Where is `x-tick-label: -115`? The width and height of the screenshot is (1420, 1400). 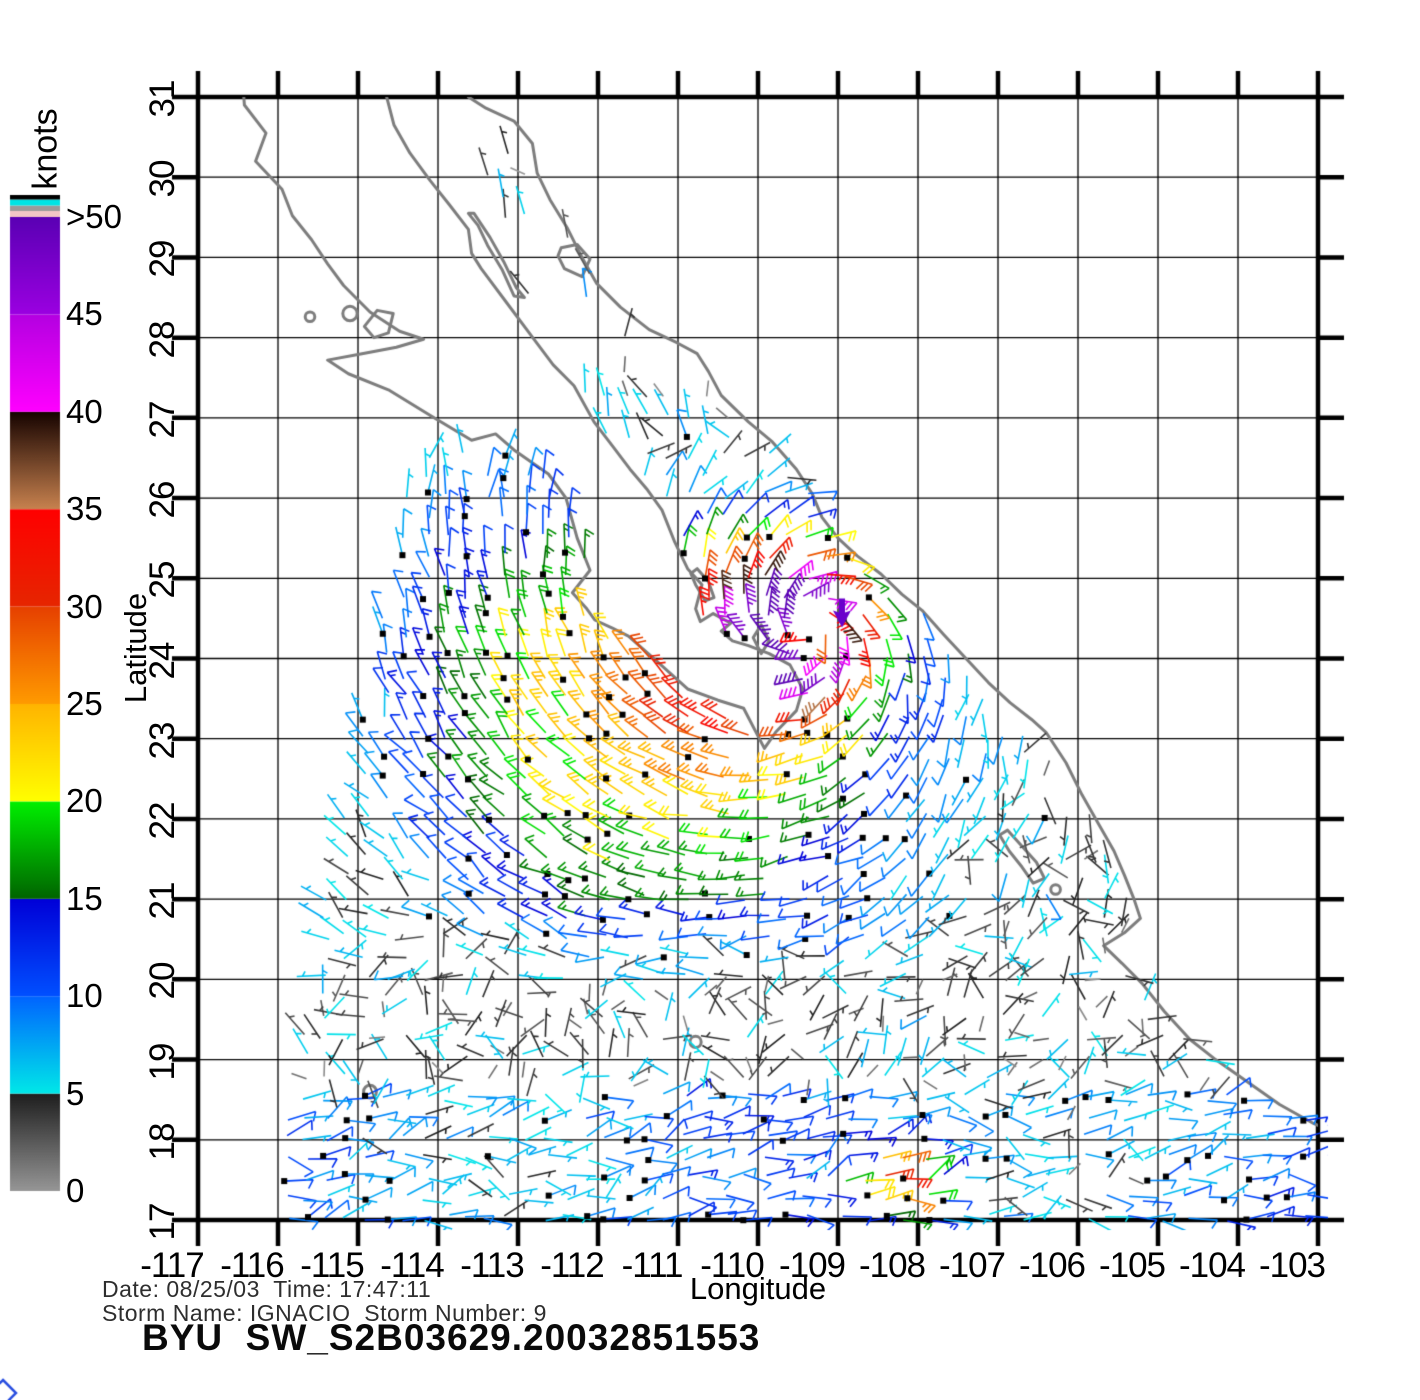 x-tick-label: -115 is located at coordinates (332, 1265).